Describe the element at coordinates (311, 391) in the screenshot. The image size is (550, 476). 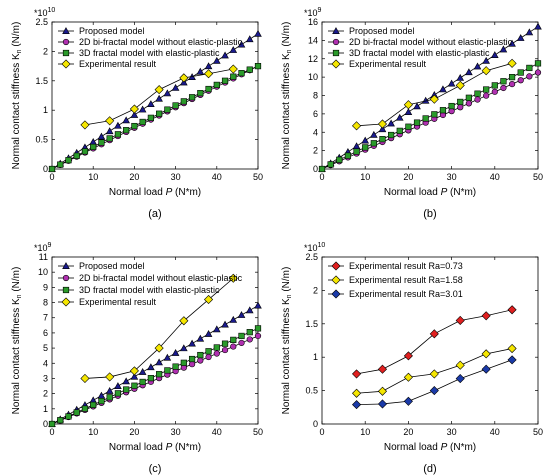
I see `y-tick-label: 0.5` at that location.